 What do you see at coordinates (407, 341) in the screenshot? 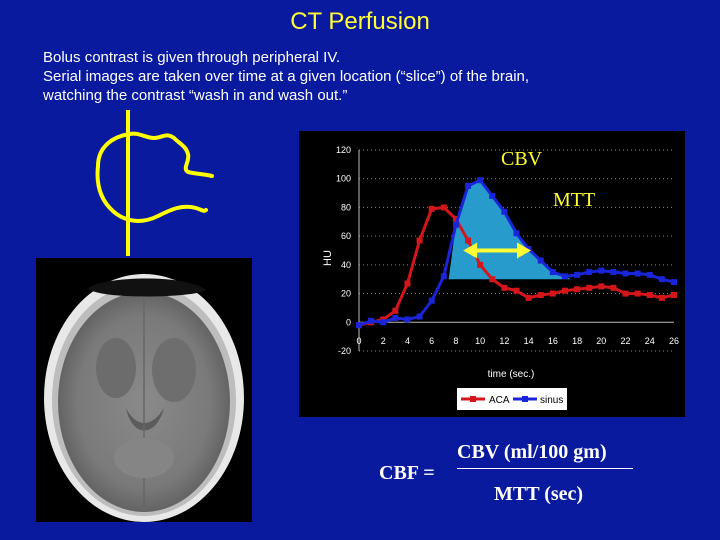
I see `x-tick-label: 4` at bounding box center [407, 341].